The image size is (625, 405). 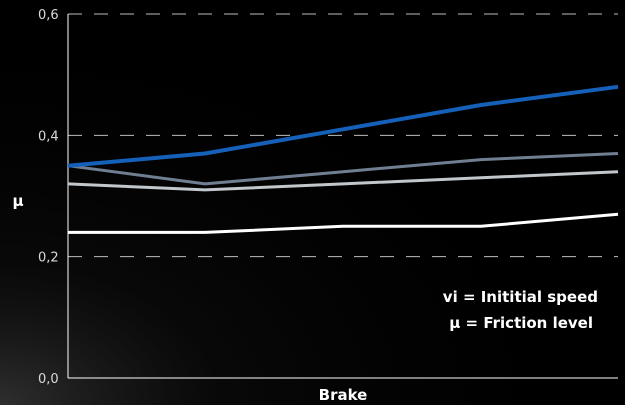 I want to click on y-tick-label: 0,0, so click(x=48, y=379).